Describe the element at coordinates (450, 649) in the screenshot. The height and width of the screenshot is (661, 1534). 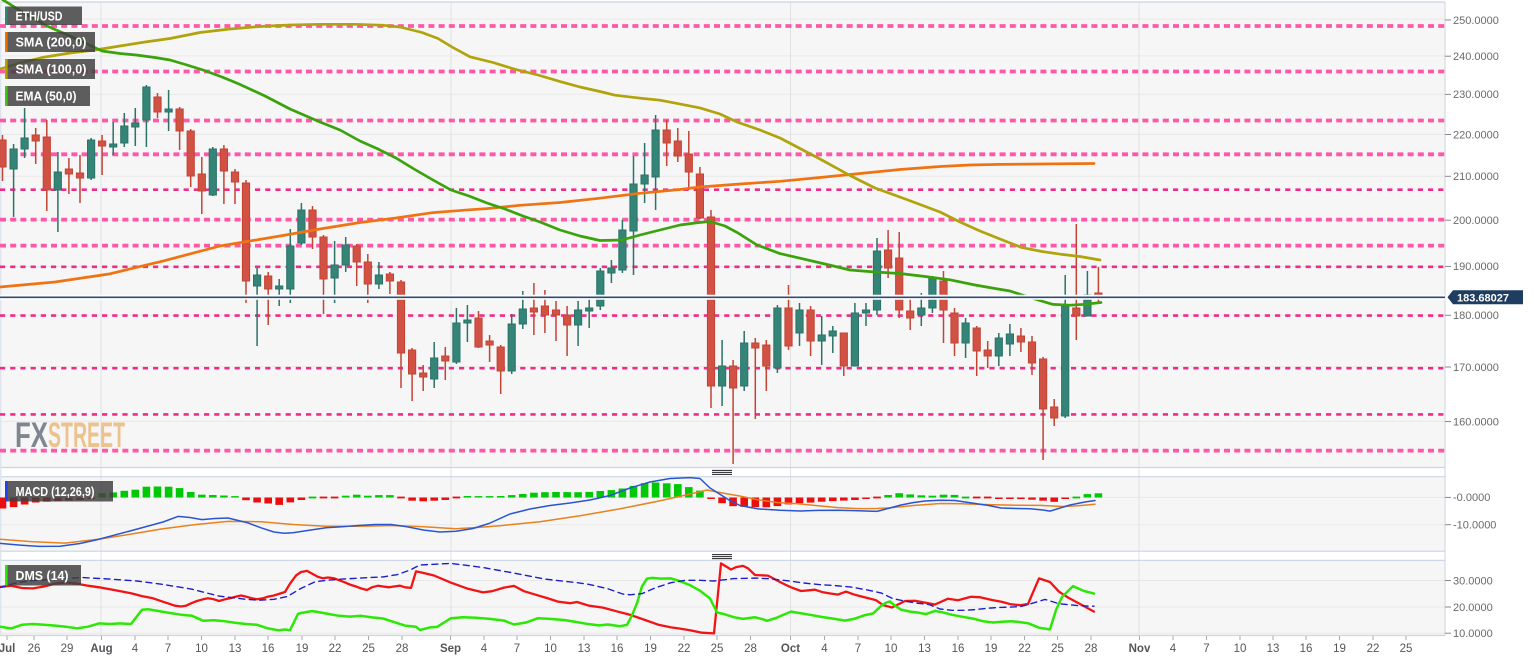
I see `svg-text: Sep` at that location.